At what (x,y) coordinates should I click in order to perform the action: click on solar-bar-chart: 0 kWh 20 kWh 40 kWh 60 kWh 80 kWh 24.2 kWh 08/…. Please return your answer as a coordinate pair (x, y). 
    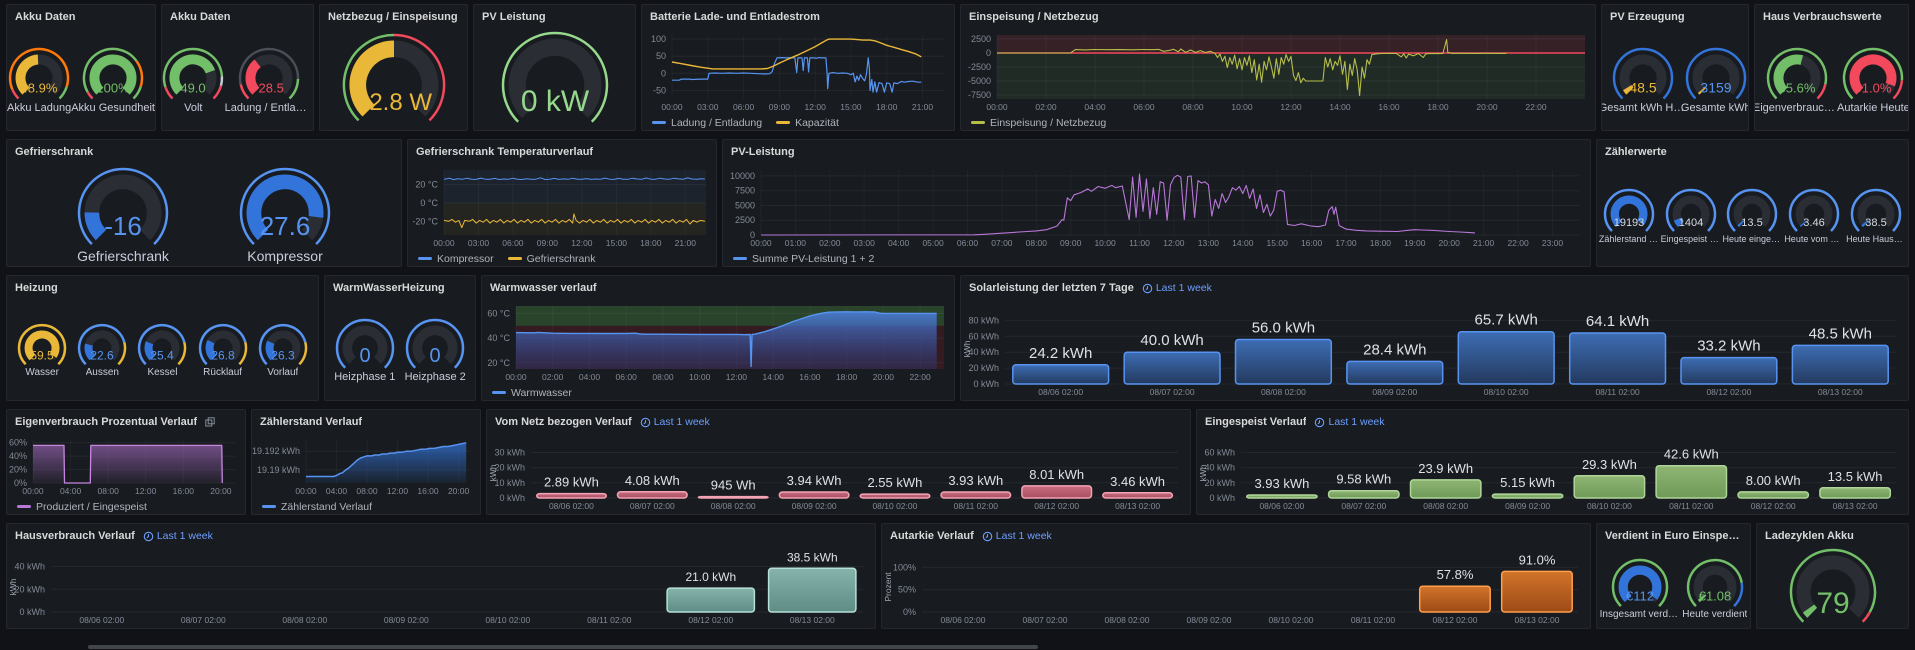
    Looking at the image, I should click on (1434, 350).